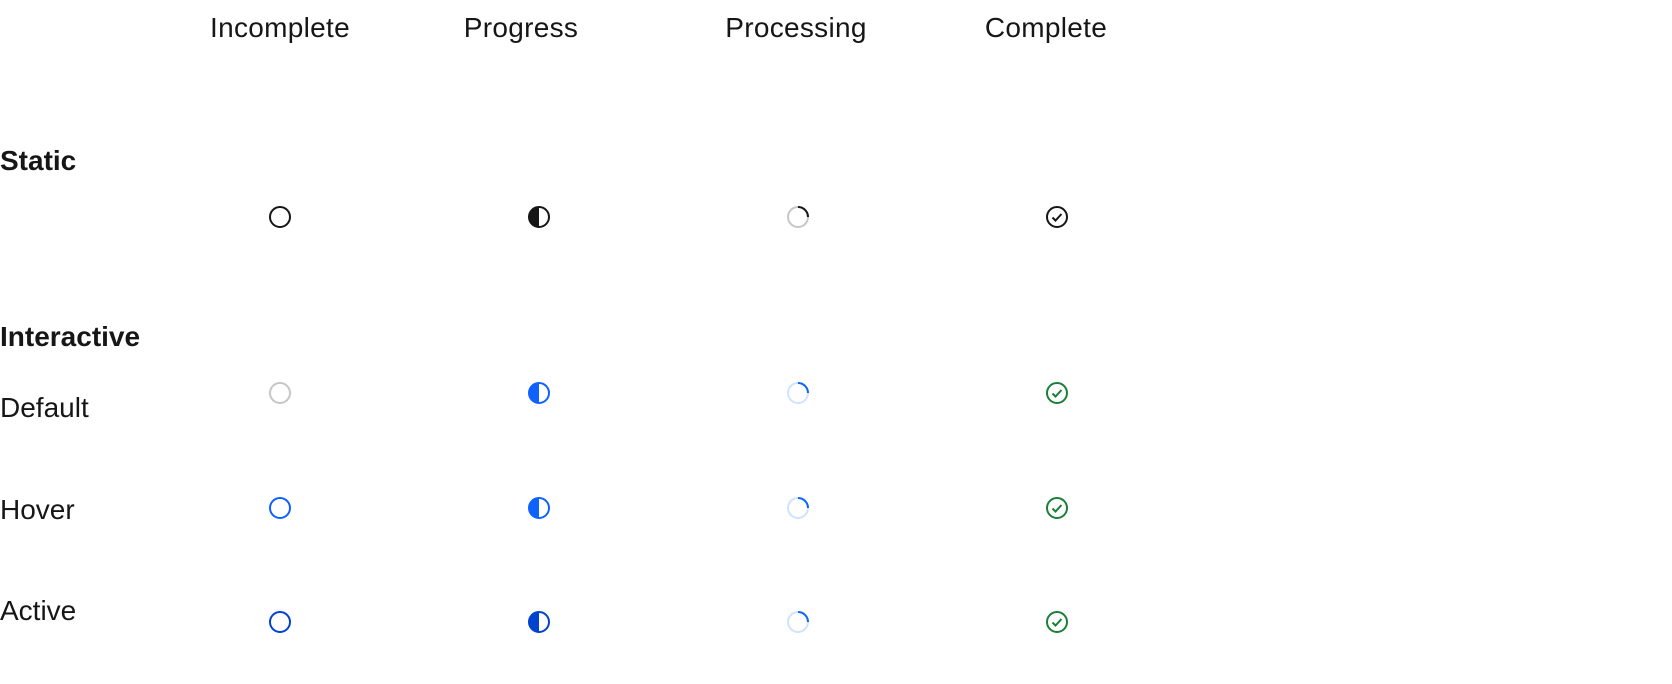 The height and width of the screenshot is (684, 1672). What do you see at coordinates (70, 336) in the screenshot?
I see `section-interactive: Interactive` at bounding box center [70, 336].